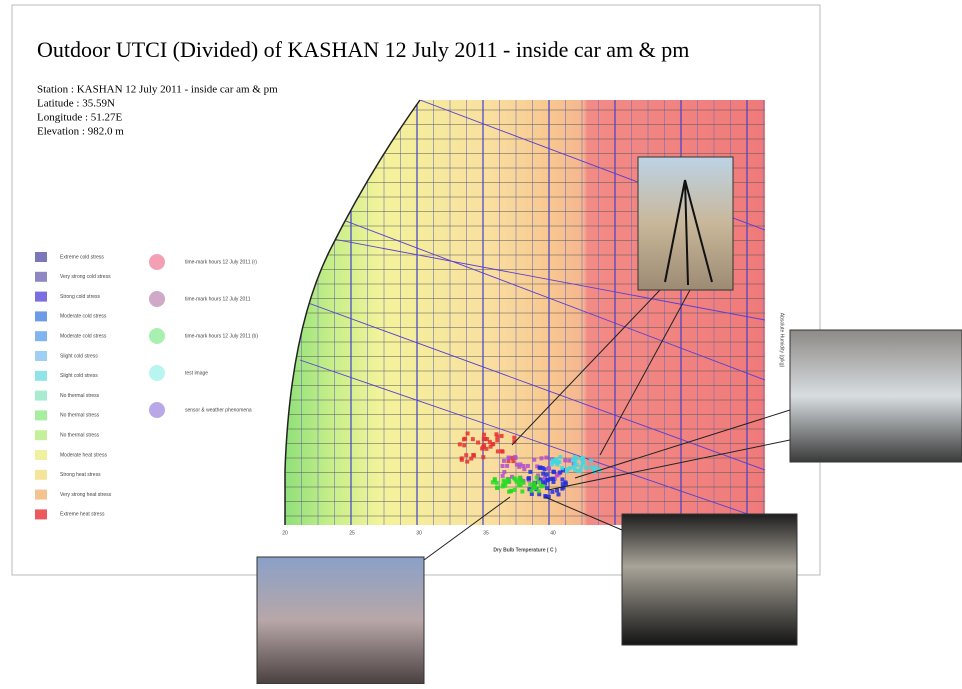  I want to click on legend-label: No thermal stress, so click(80, 416).